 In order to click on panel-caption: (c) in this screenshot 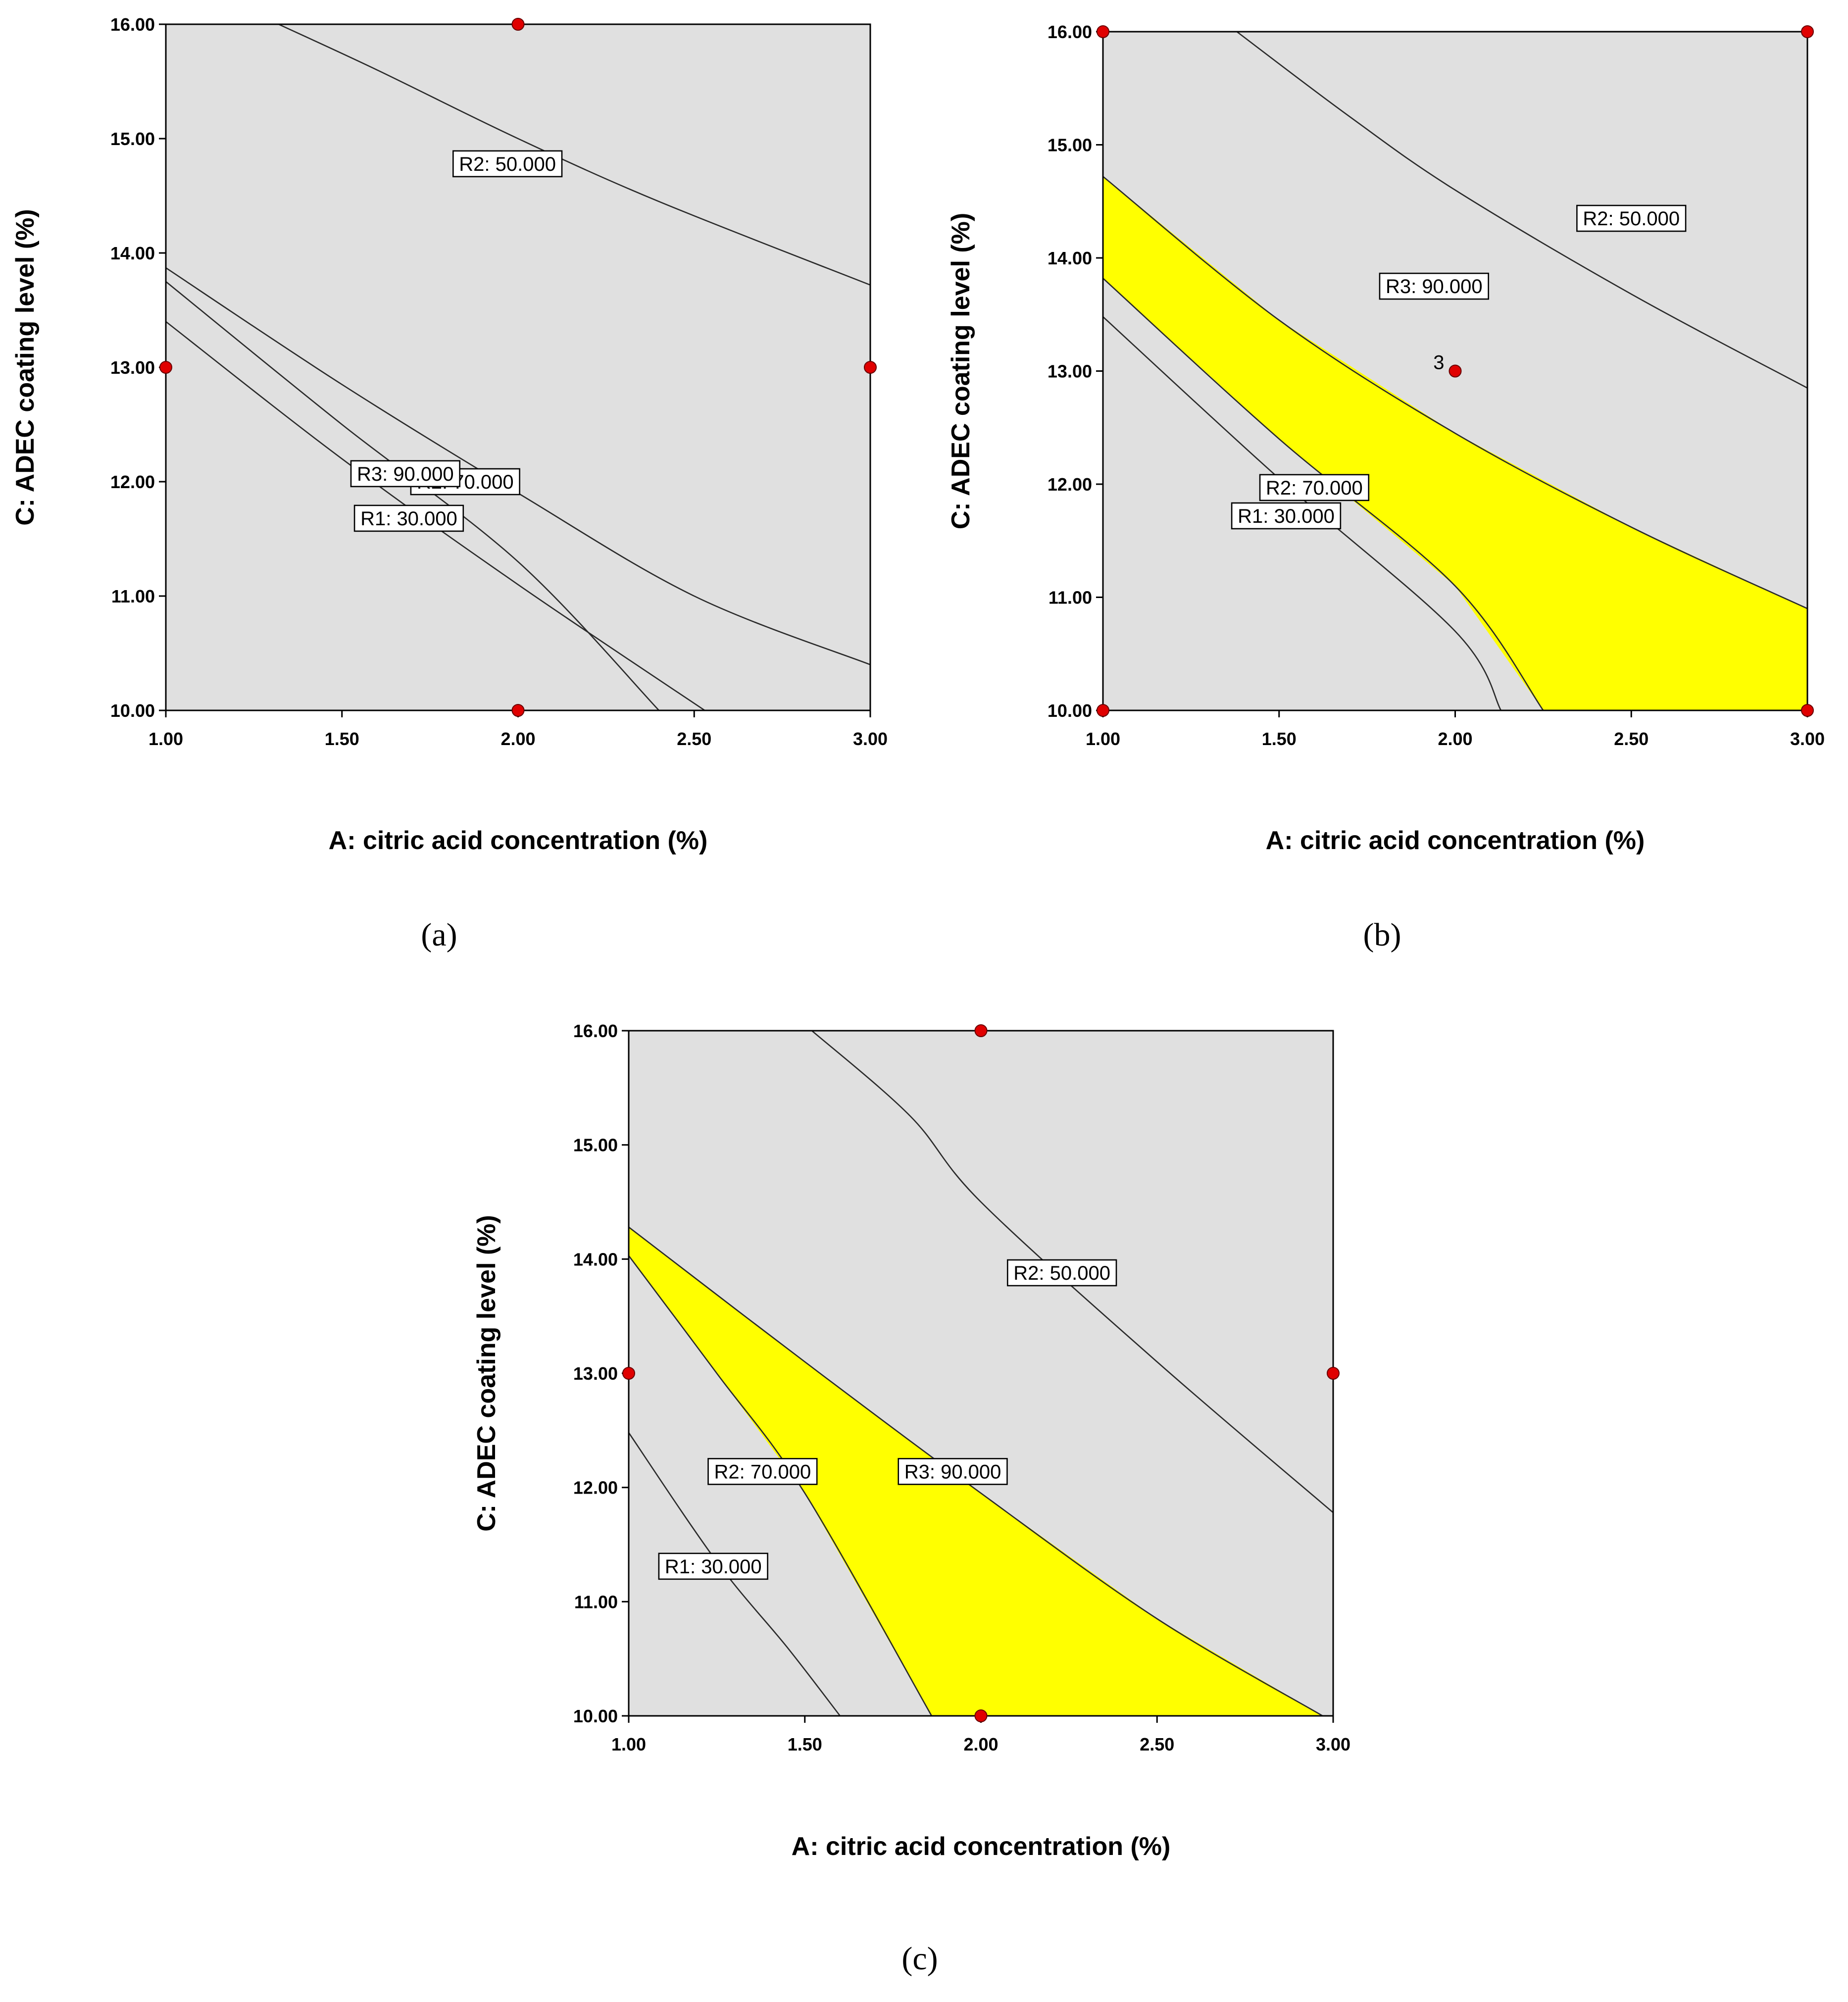, I will do `click(919, 1959)`.